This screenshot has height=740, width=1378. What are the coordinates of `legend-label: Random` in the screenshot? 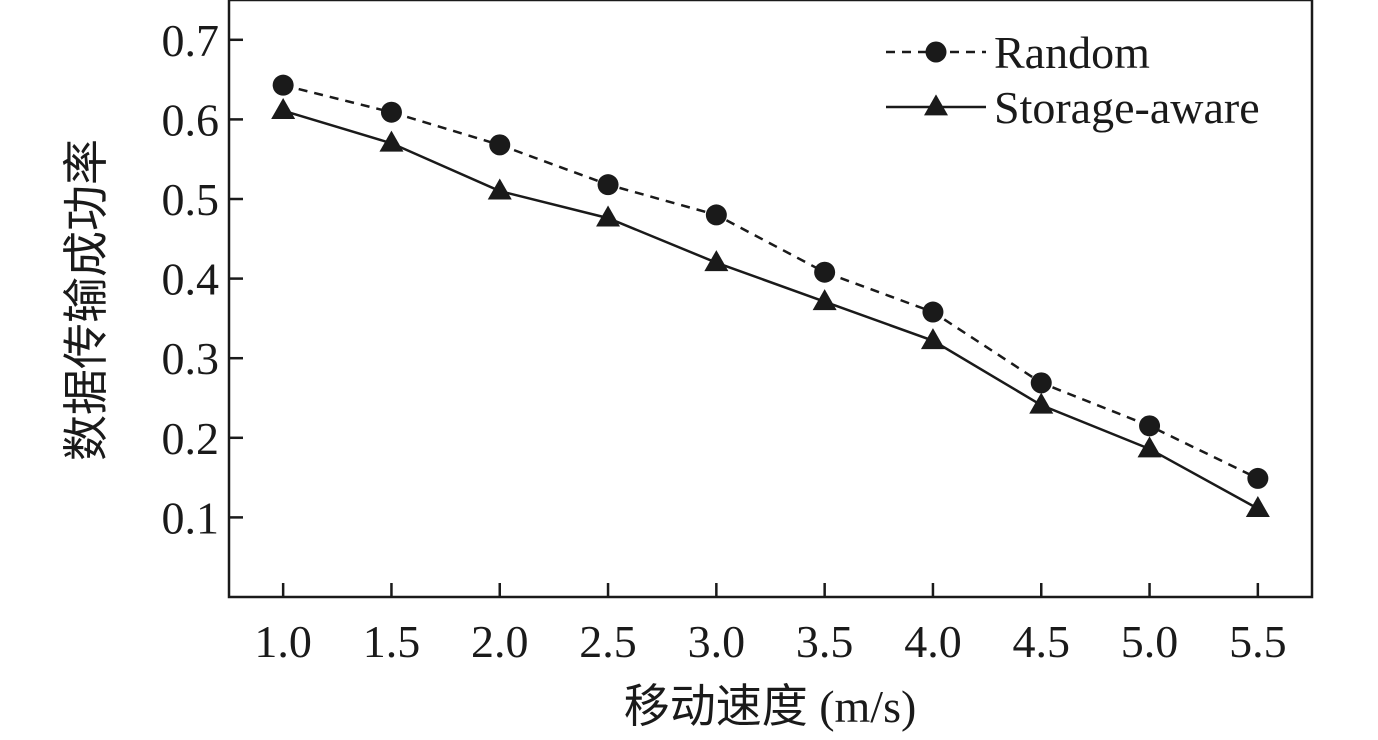 It's located at (1072, 52).